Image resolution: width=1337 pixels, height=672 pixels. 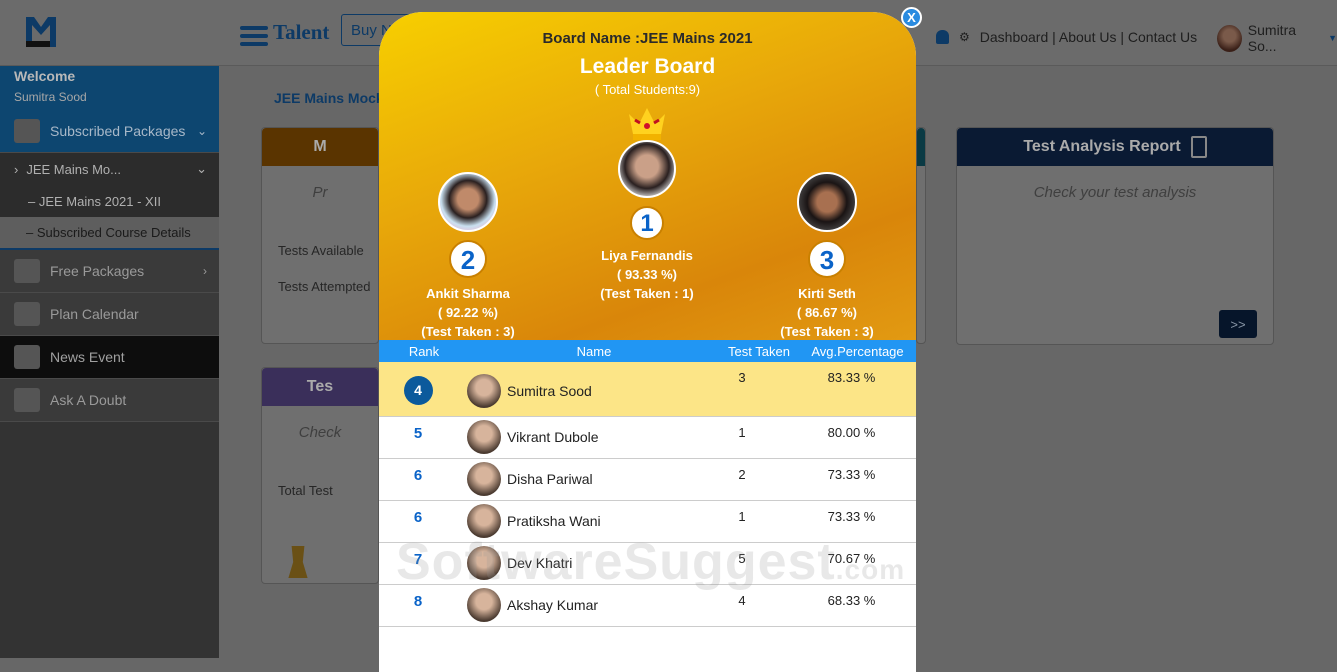 What do you see at coordinates (540, 563) in the screenshot?
I see `student-name: Dev Khatri` at bounding box center [540, 563].